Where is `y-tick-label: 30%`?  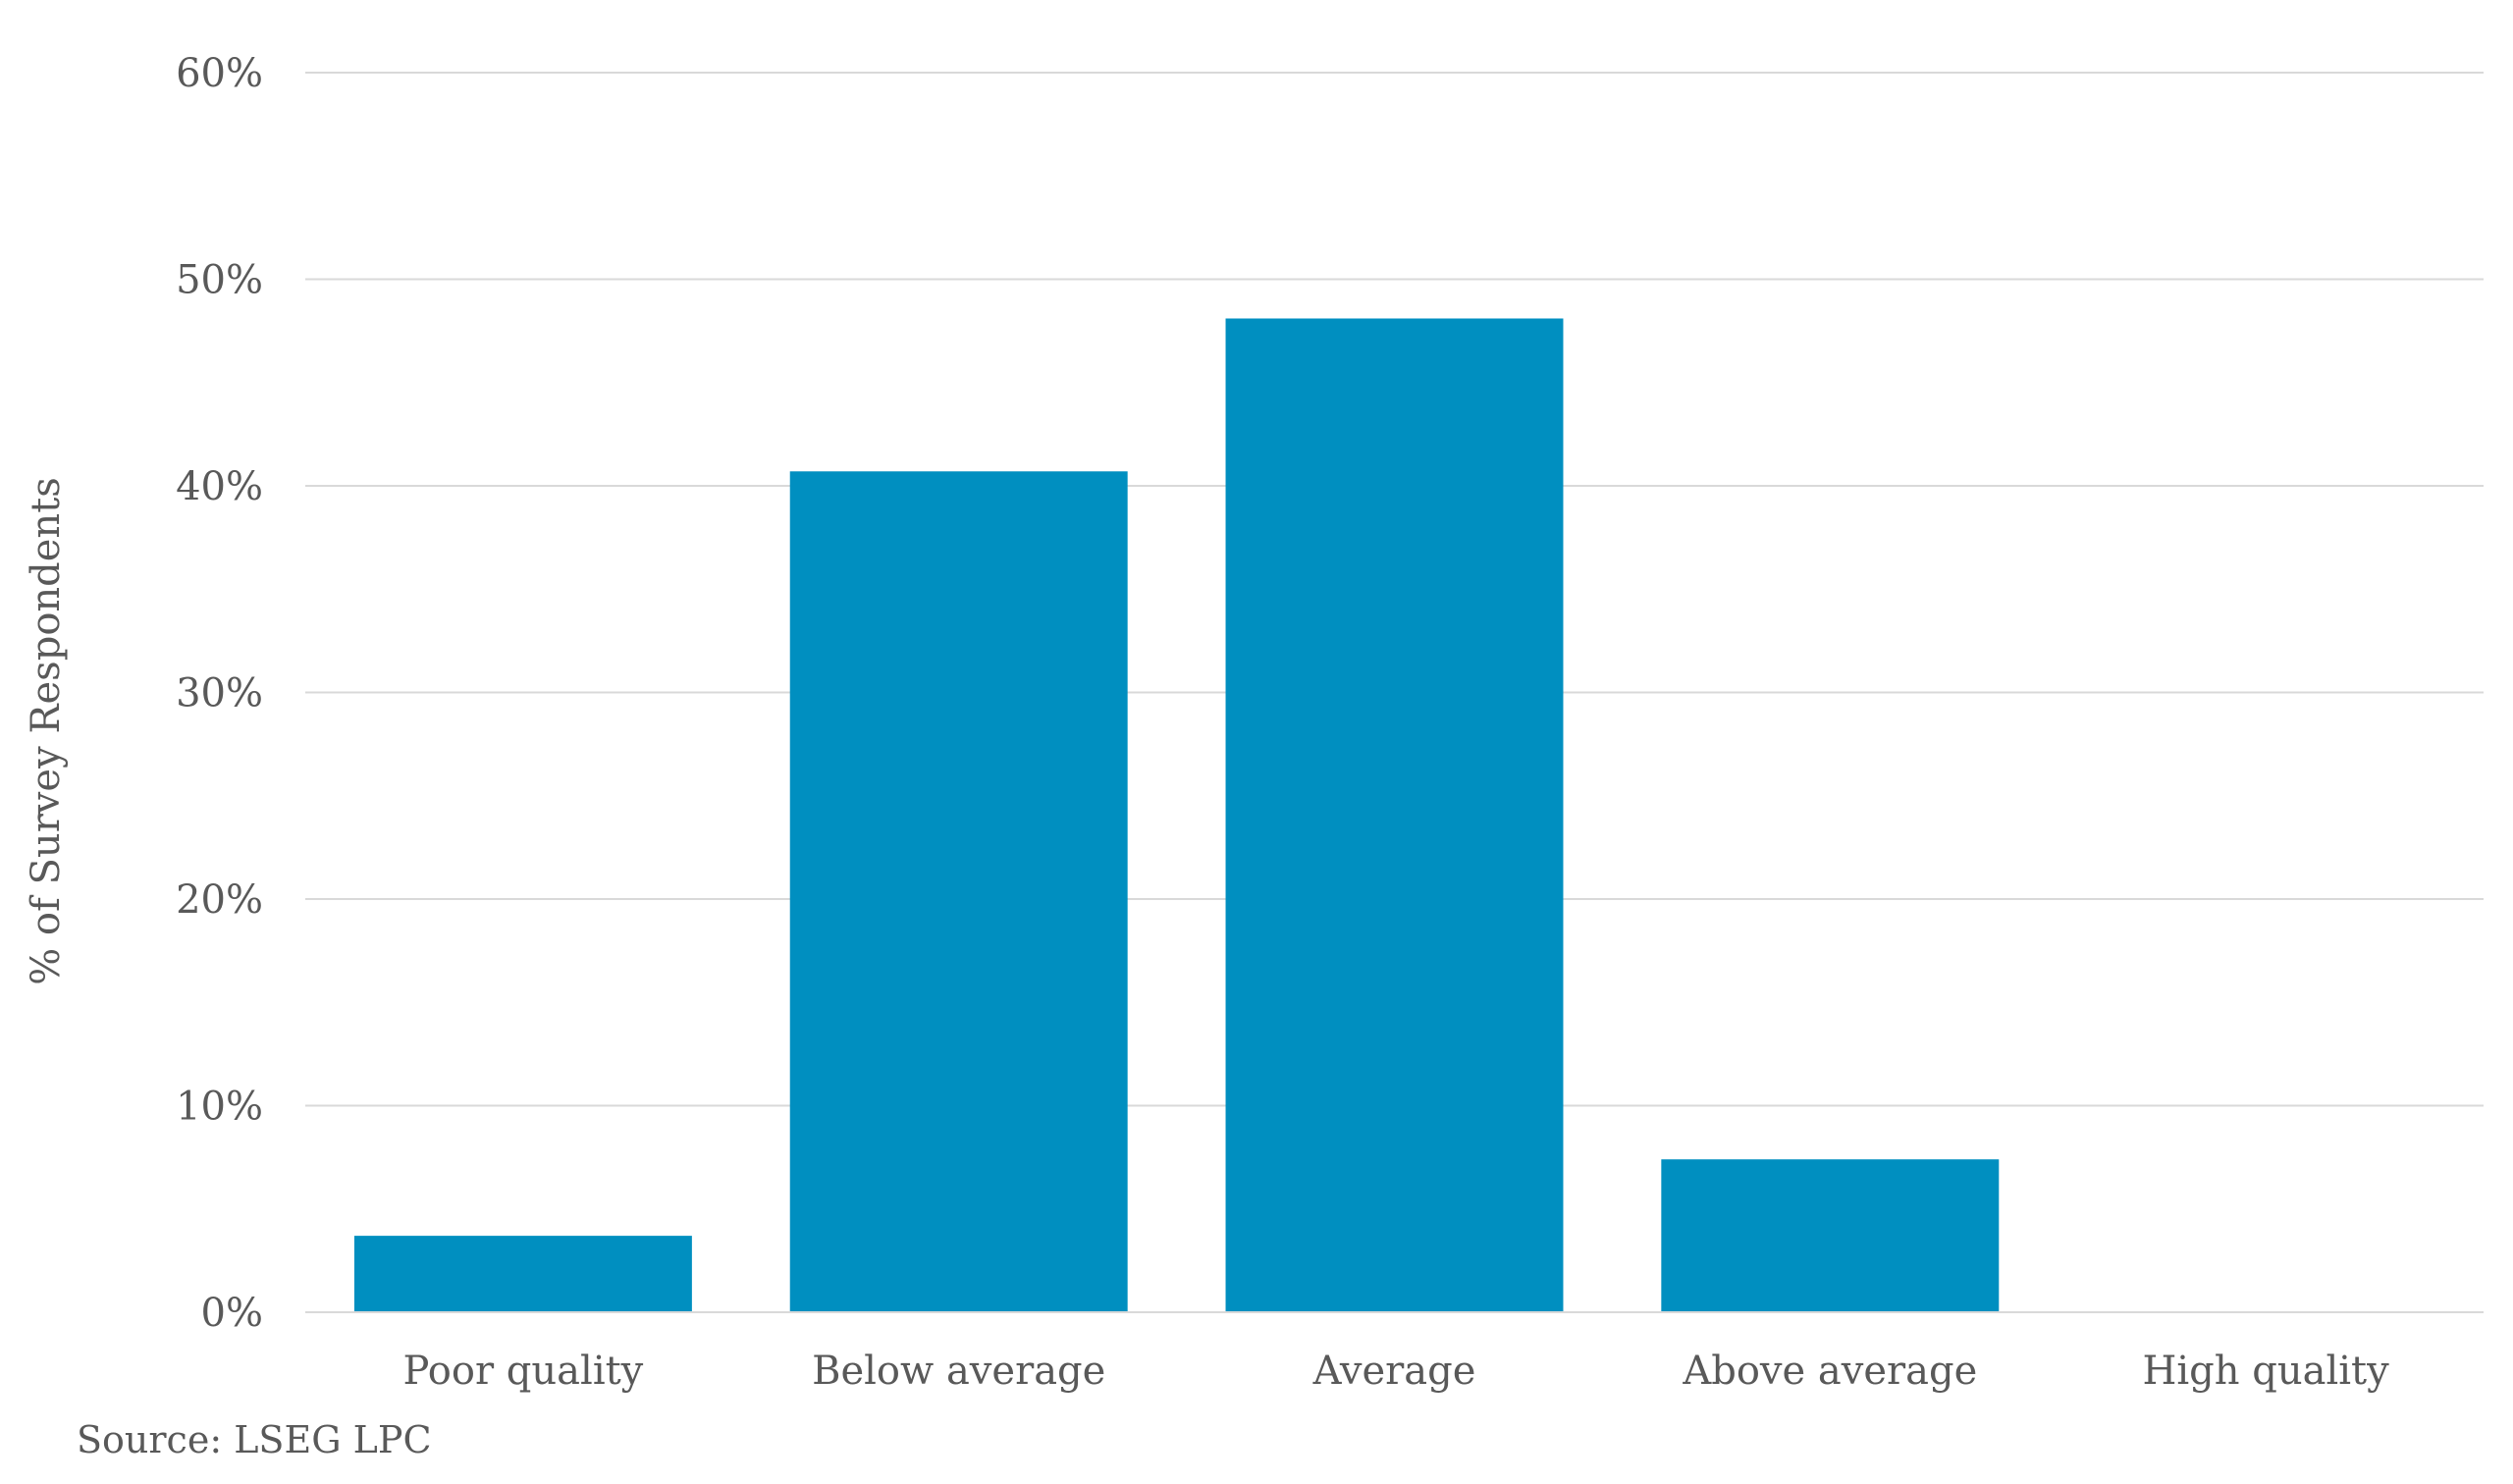
y-tick-label: 30% is located at coordinates (220, 693).